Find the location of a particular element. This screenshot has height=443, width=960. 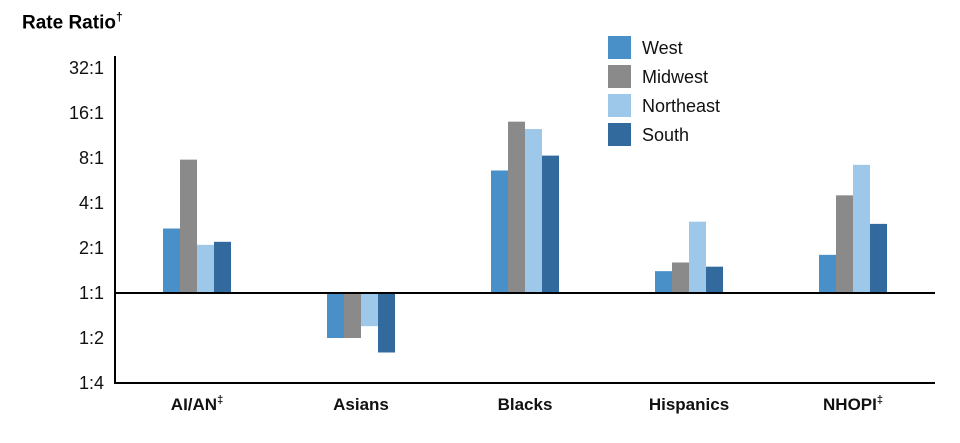

legend-label: Northeast is located at coordinates (681, 105).